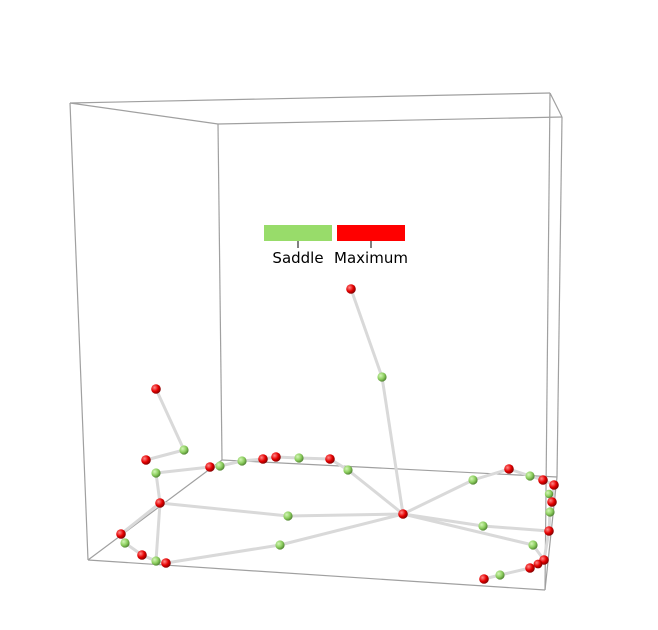 The image size is (658, 630). I want to click on box-edge-right-back, so click(559, 297).